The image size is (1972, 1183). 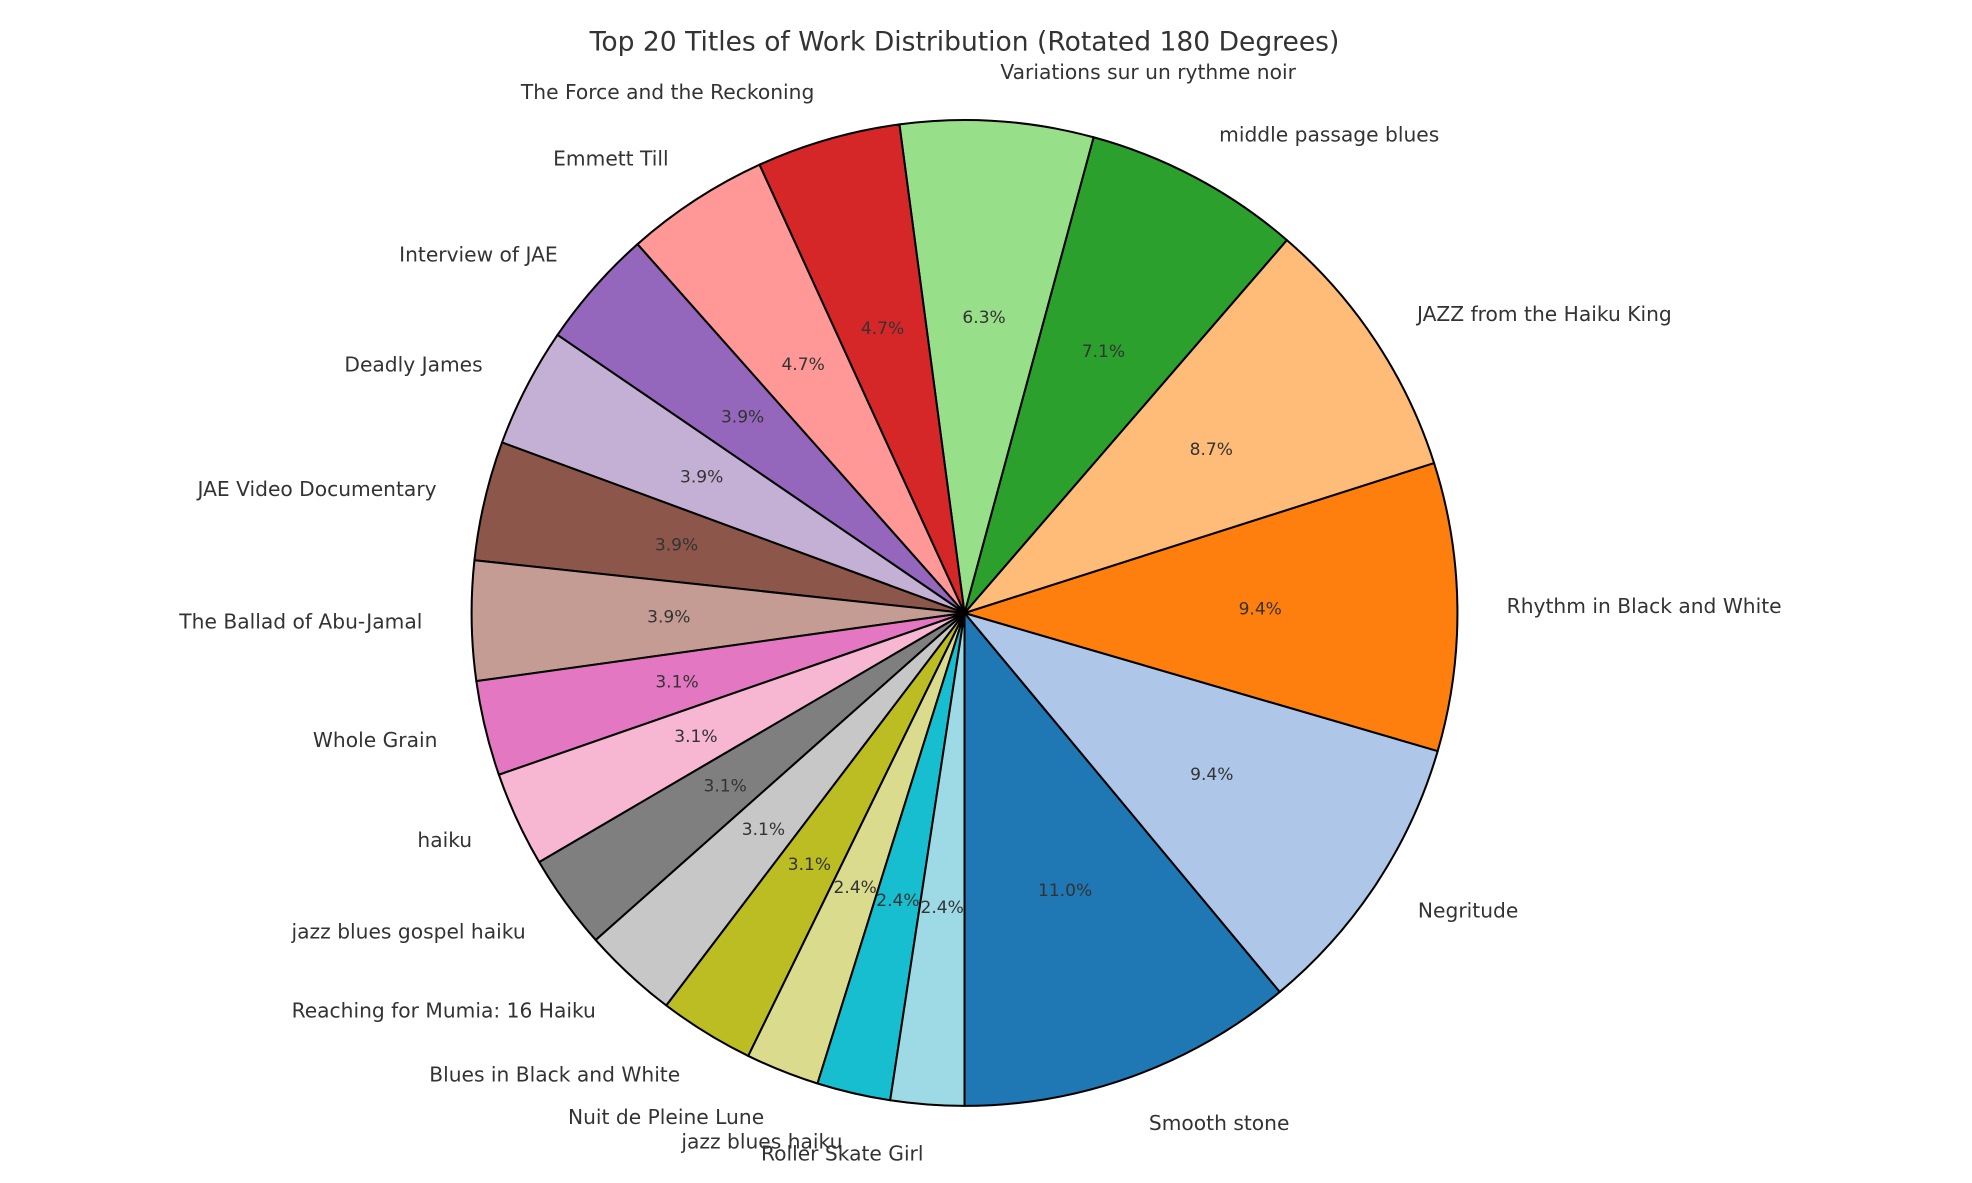 What do you see at coordinates (610, 159) in the screenshot?
I see `slice-label: Emmett Till` at bounding box center [610, 159].